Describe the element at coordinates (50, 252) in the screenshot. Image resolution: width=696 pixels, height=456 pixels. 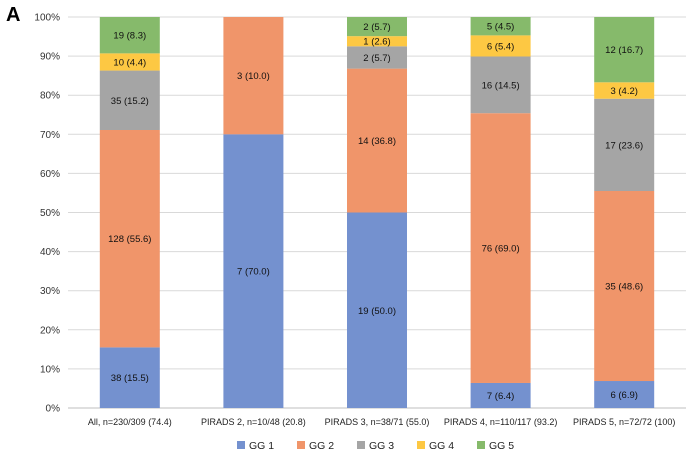
I see `y-tick-label: 40%` at that location.